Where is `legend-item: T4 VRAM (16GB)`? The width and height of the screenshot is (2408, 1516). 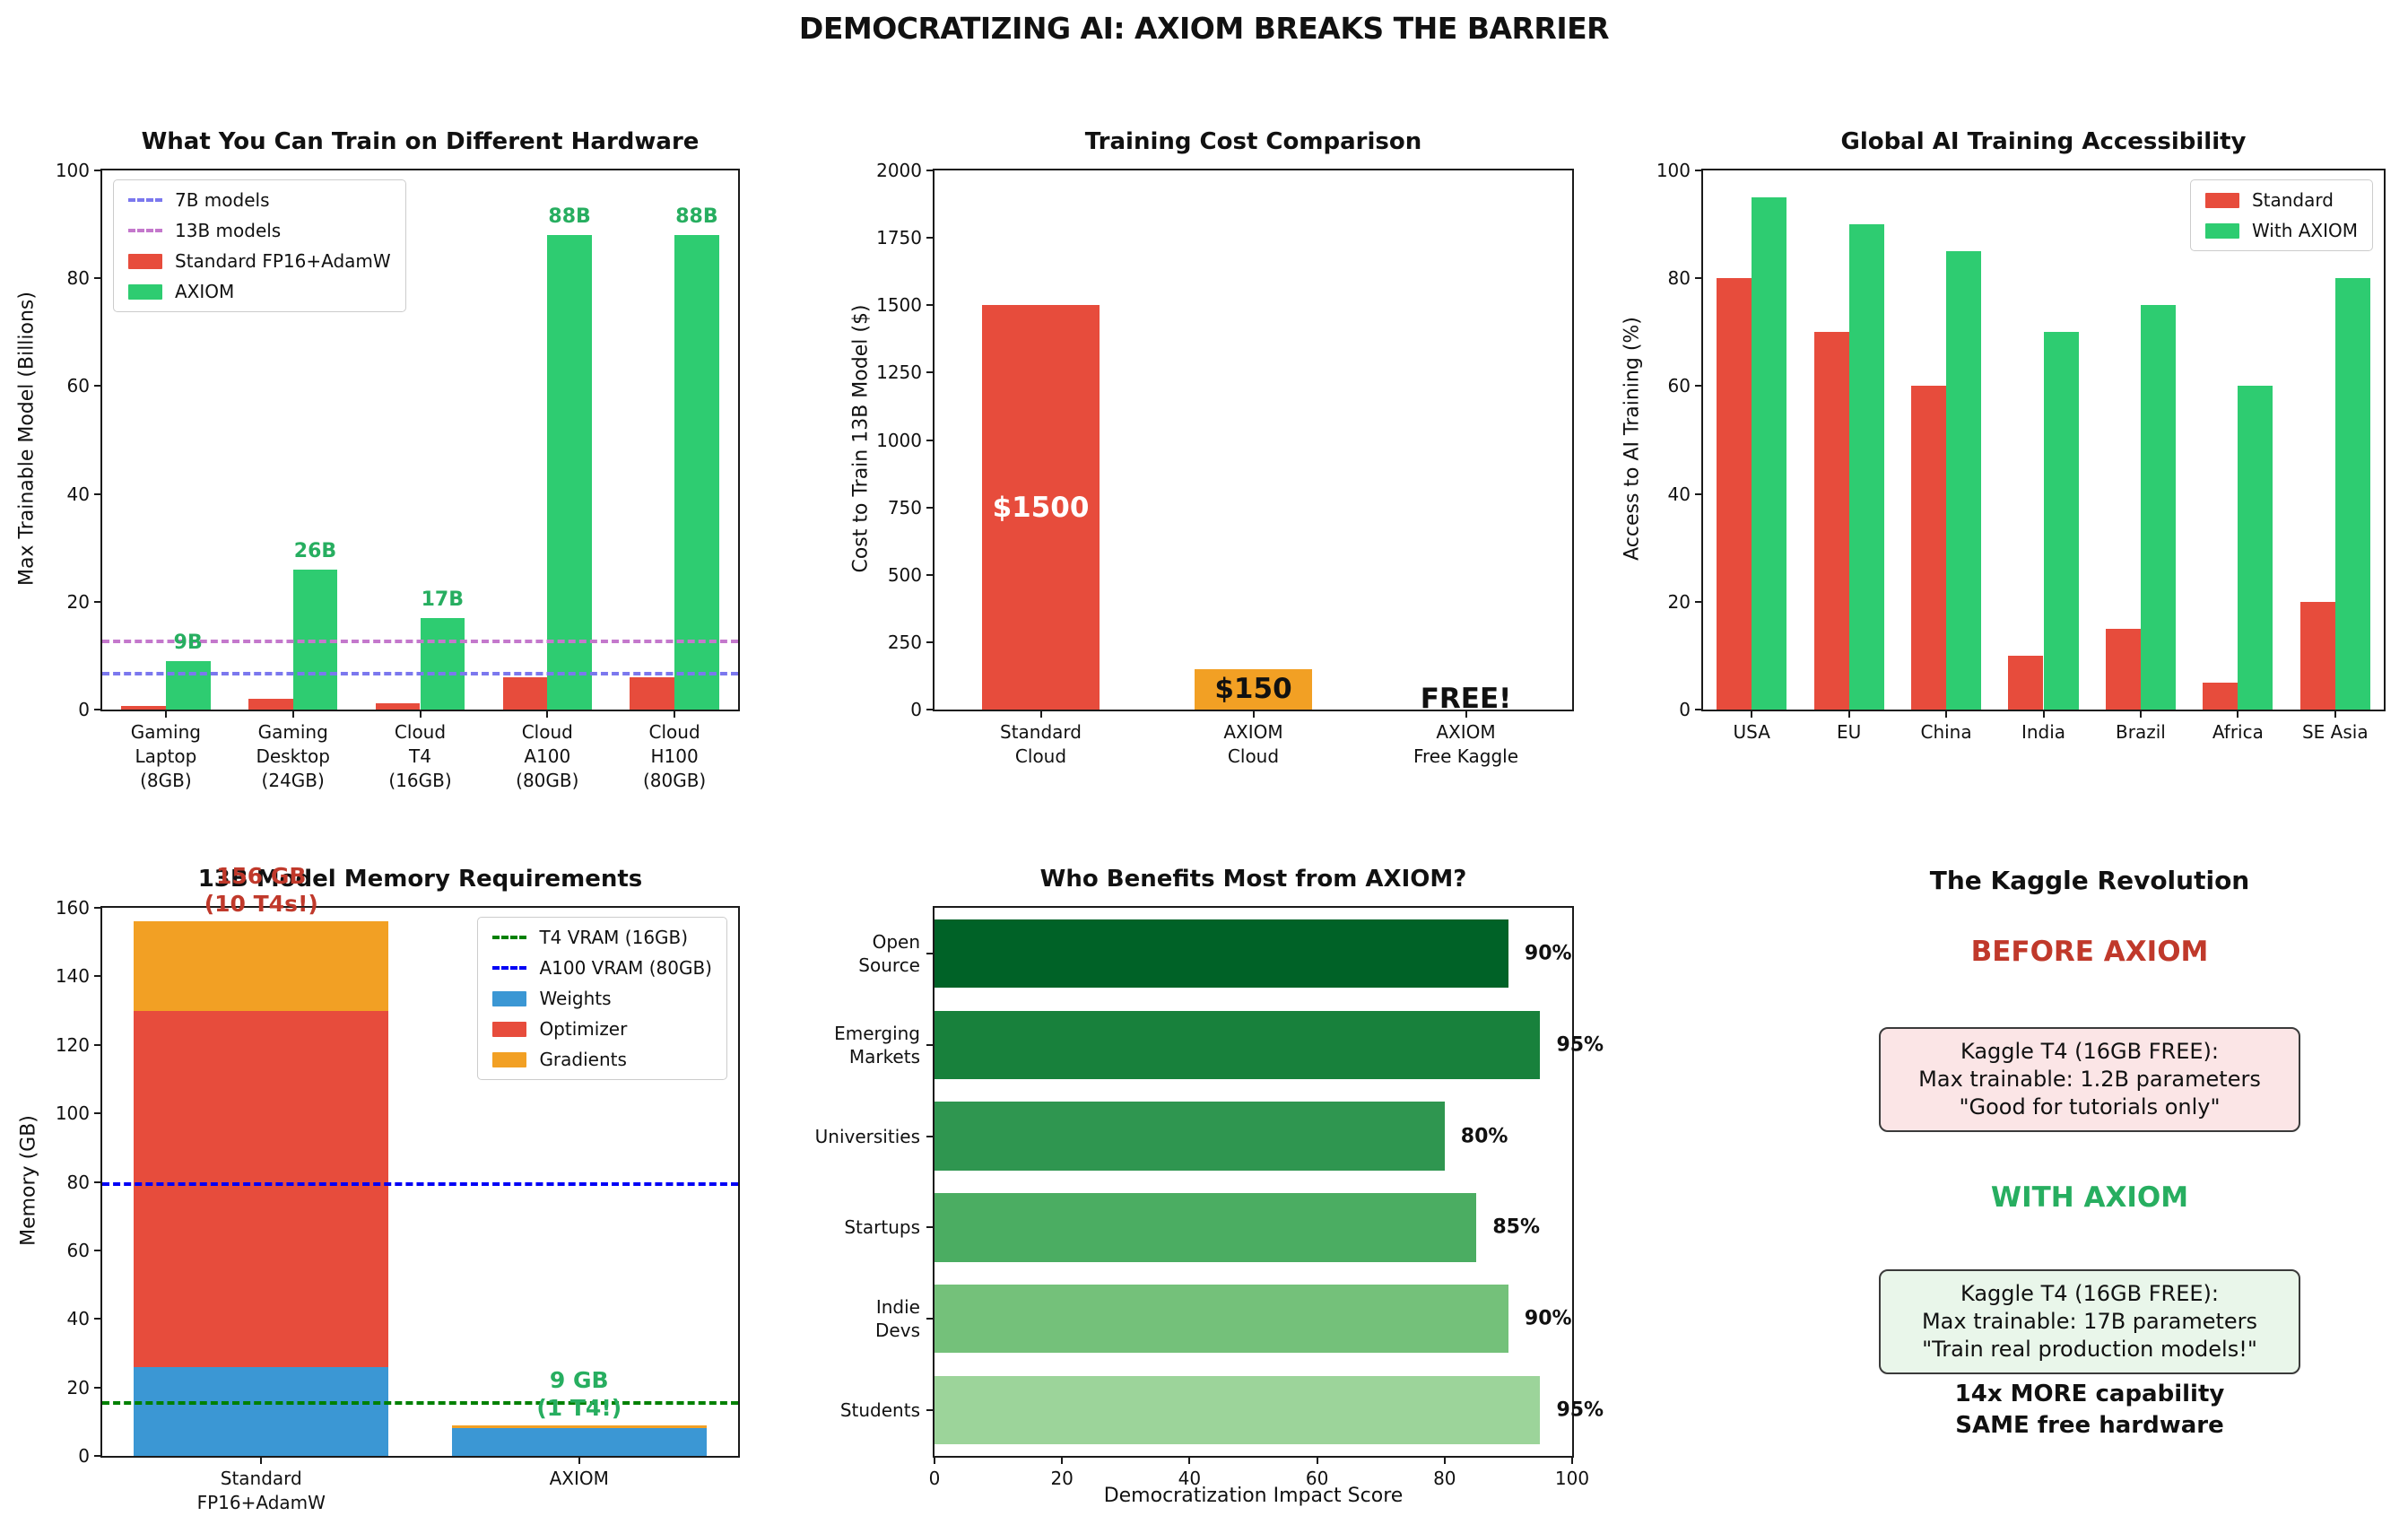
legend-item: T4 VRAM (16GB) is located at coordinates (602, 937).